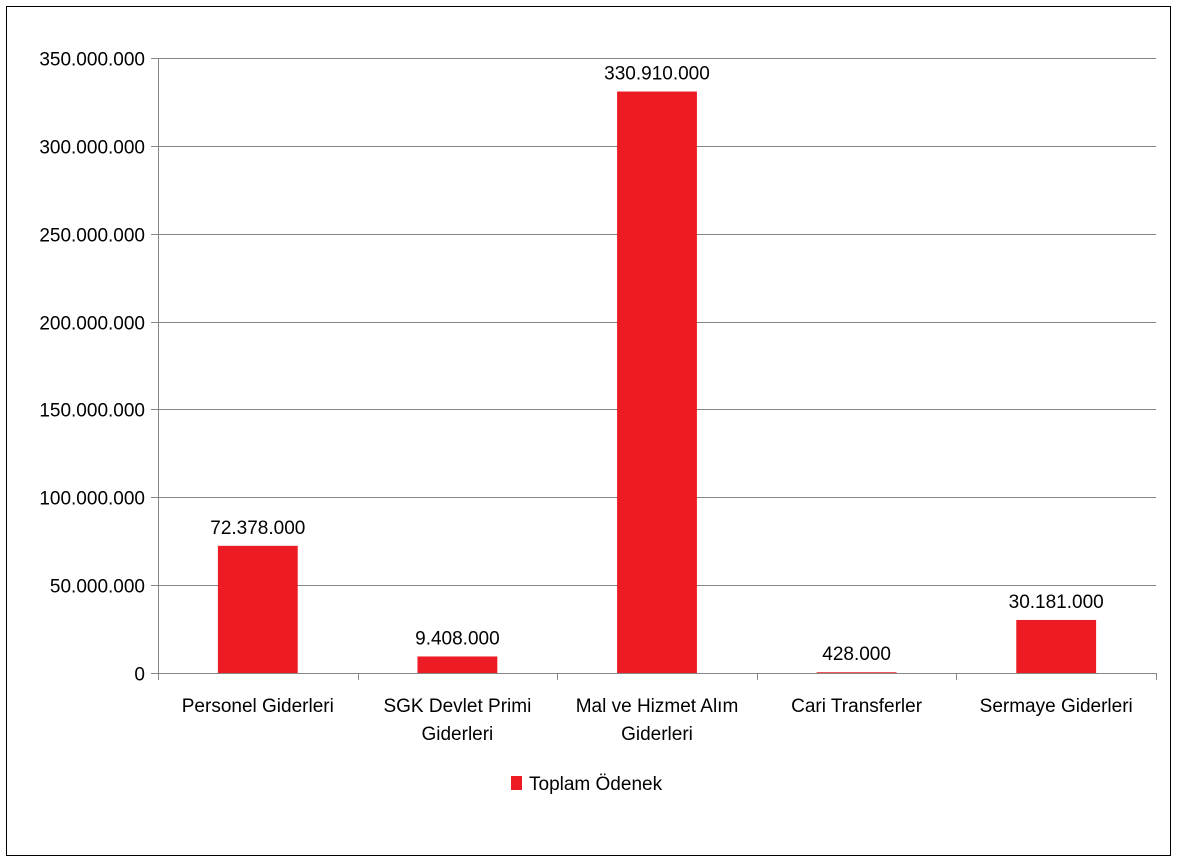 The width and height of the screenshot is (1179, 856). I want to click on y-tick-label: 50.000.000, so click(97, 587).